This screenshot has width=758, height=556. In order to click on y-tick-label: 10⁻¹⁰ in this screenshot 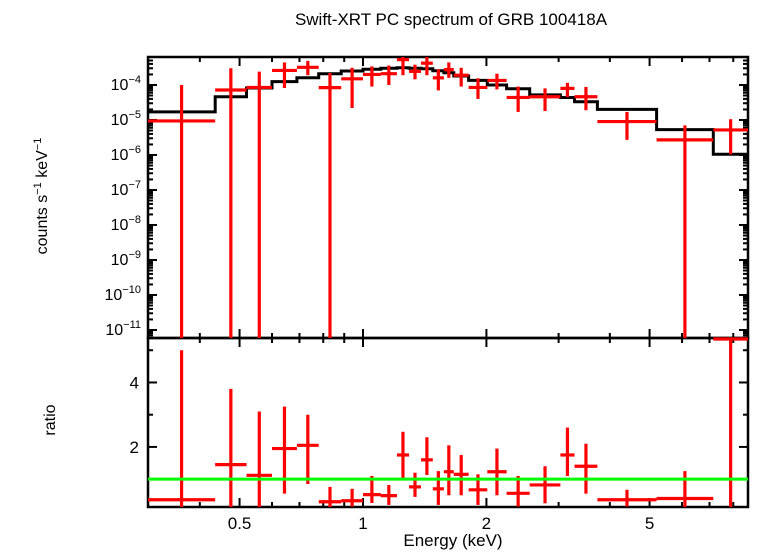, I will do `click(123, 294)`.